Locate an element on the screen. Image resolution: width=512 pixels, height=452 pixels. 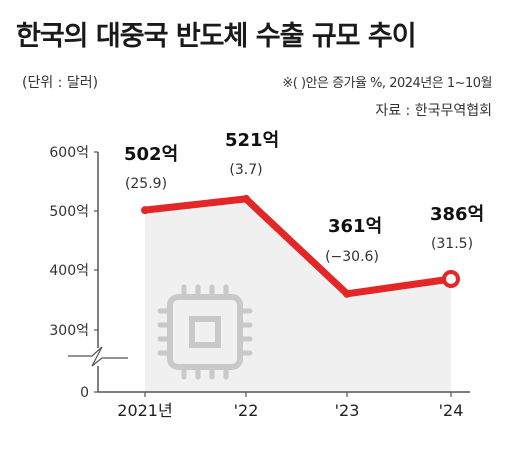
growth-note: ※( )안은 증가율 %, 2024년은 1~10월 is located at coordinates (387, 83).